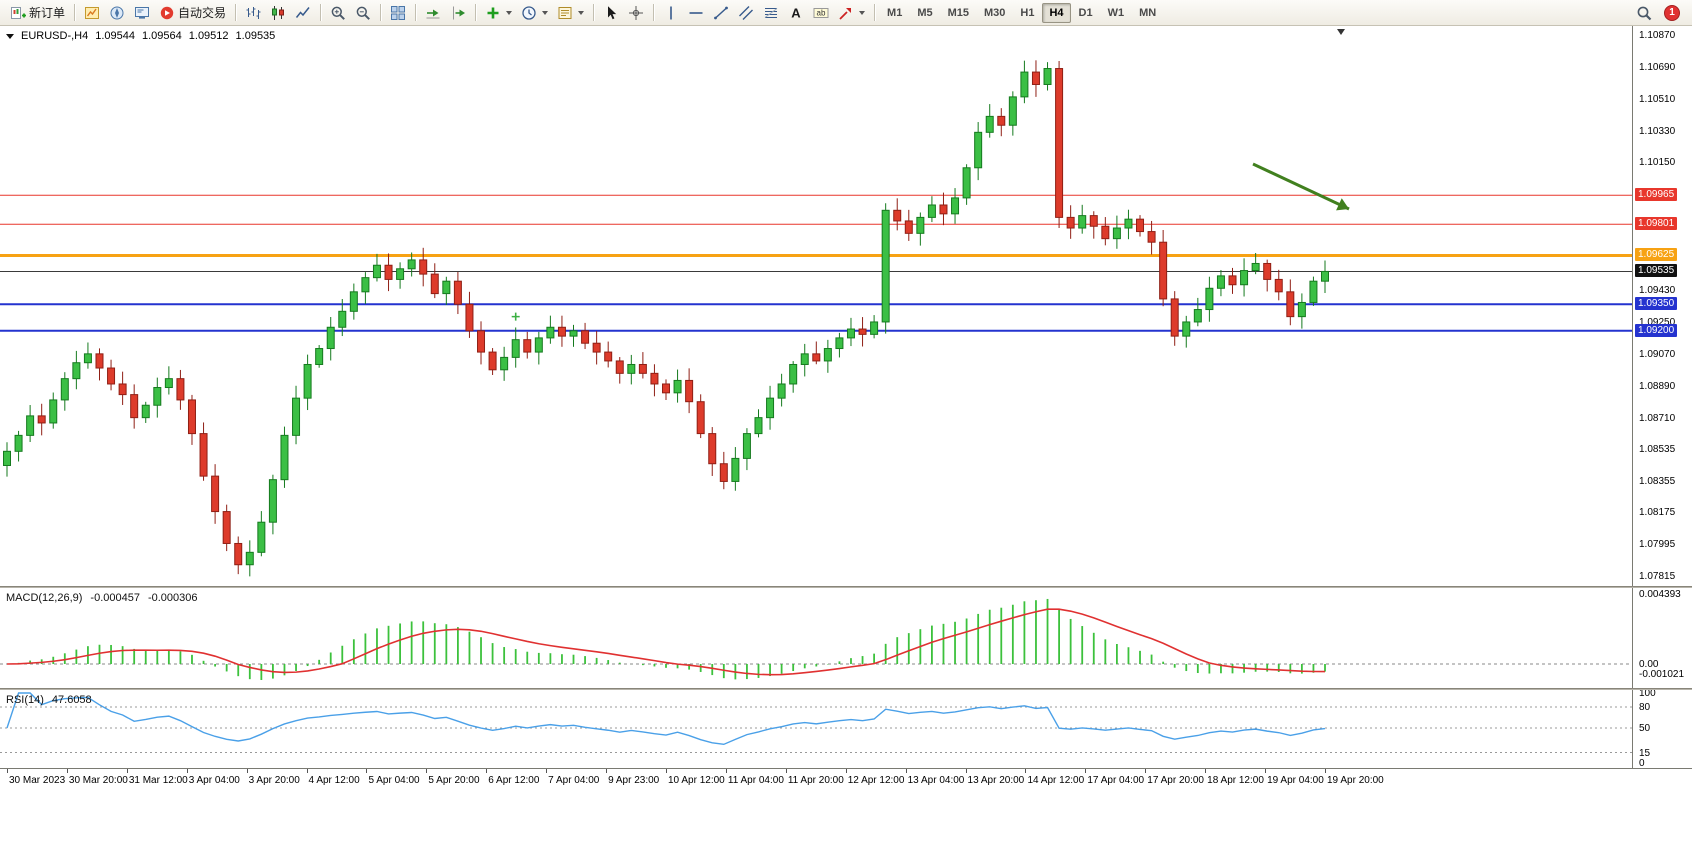 The image size is (1692, 851). I want to click on time-tick-label: 11 Apr 04:00, so click(755, 780).